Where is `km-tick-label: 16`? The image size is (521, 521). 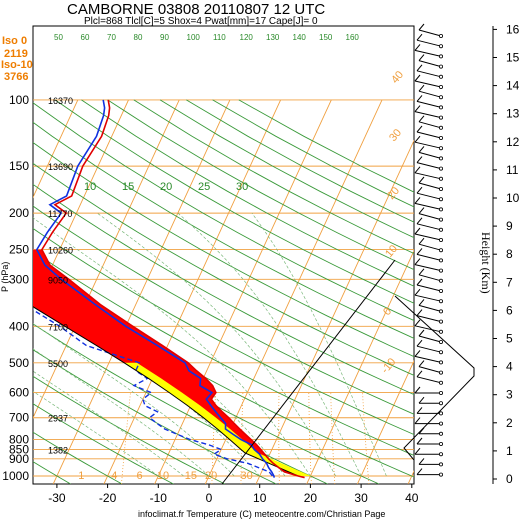
km-tick-label: 16 is located at coordinates (513, 29).